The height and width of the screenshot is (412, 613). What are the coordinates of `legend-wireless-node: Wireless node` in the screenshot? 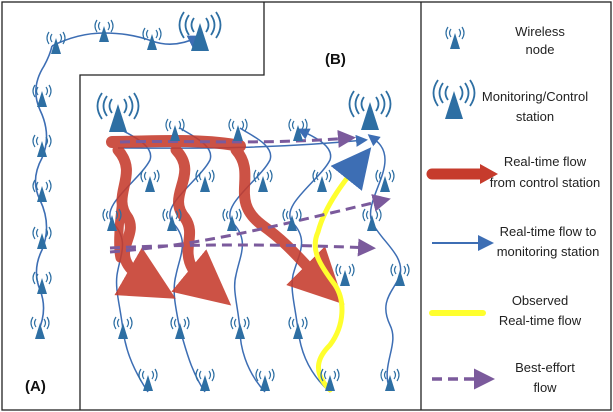 It's located at (505, 40).